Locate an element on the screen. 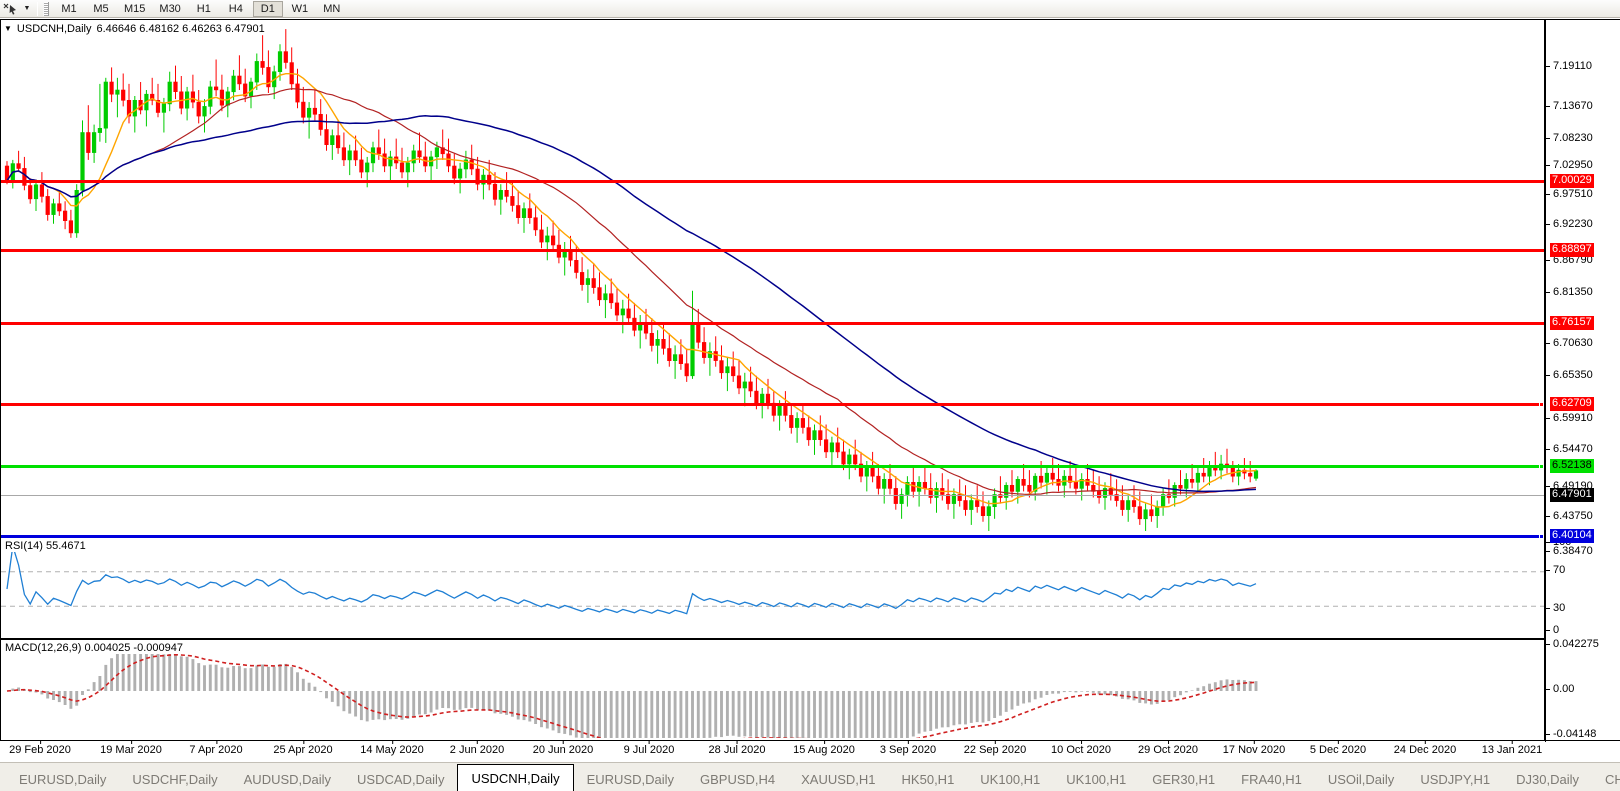 The width and height of the screenshot is (1620, 791). timeframe-h1: H1 is located at coordinates (203, 8).